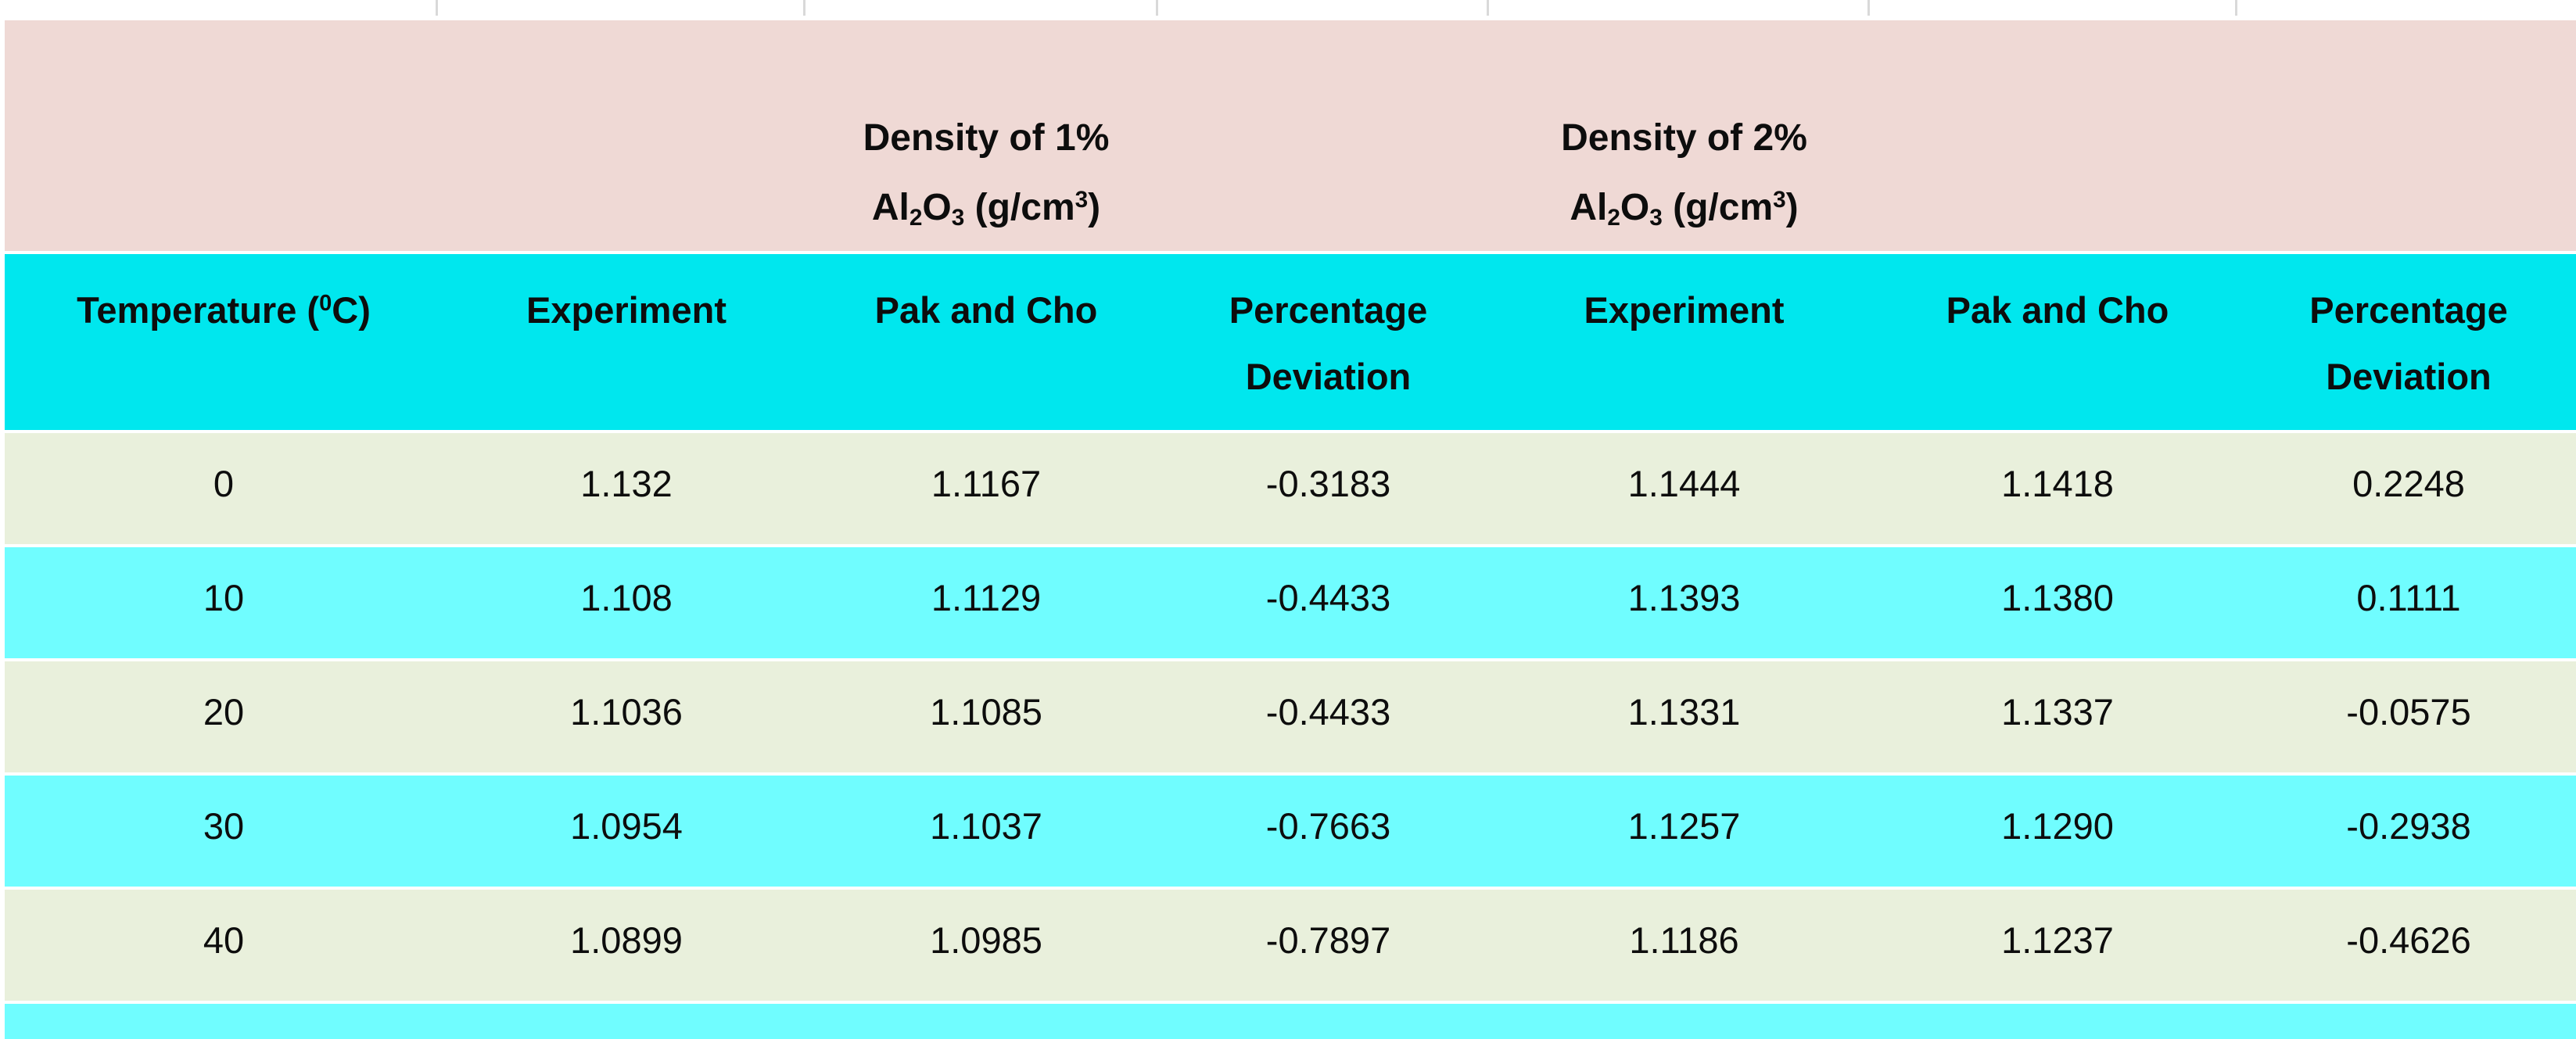 The width and height of the screenshot is (2576, 1039). Describe the element at coordinates (986, 488) in the screenshot. I see `cell-pak-and-cho-1pct: 1.1167` at that location.